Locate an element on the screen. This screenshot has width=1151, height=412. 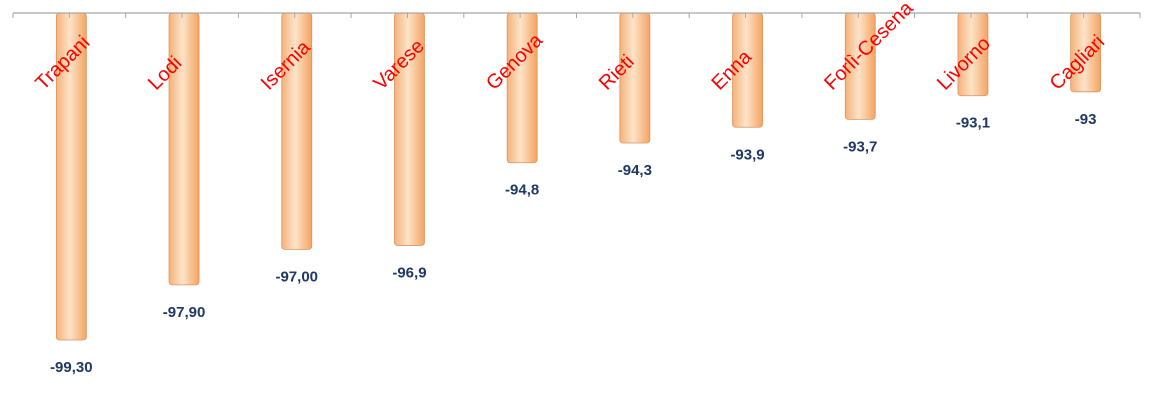
value-label: -99,30 is located at coordinates (71, 367).